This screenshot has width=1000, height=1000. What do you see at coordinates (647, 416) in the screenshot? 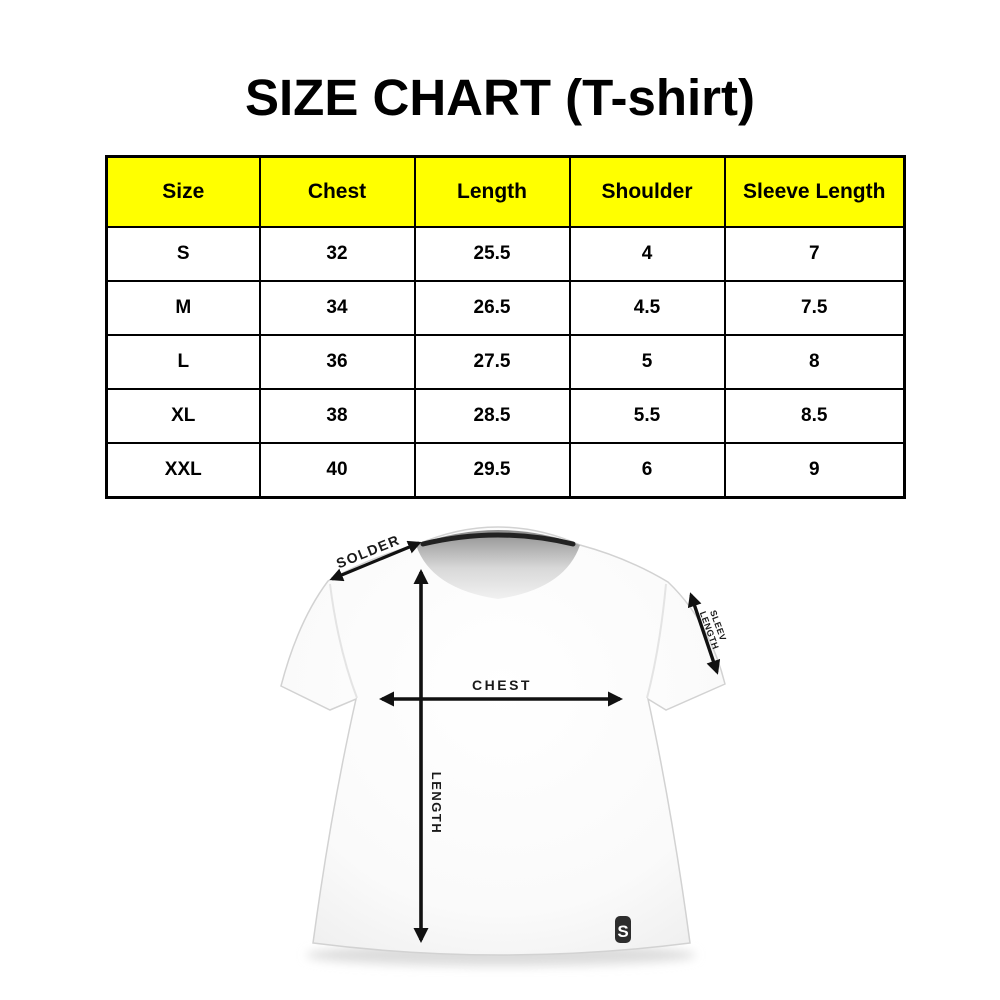
I see `table-cell: 5.5` at bounding box center [647, 416].